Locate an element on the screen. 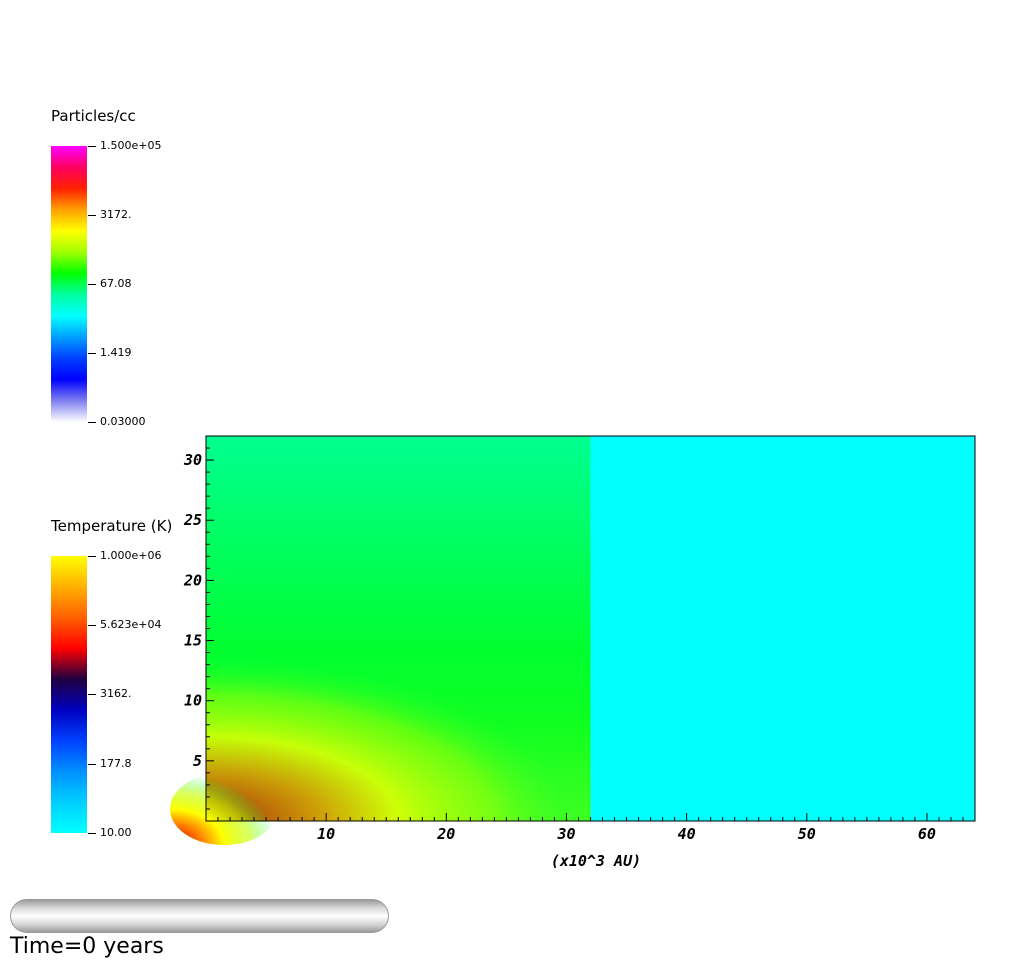 Image resolution: width=1027 pixels, height=967 pixels. density-legend-title: Particles/cc is located at coordinates (93, 116).